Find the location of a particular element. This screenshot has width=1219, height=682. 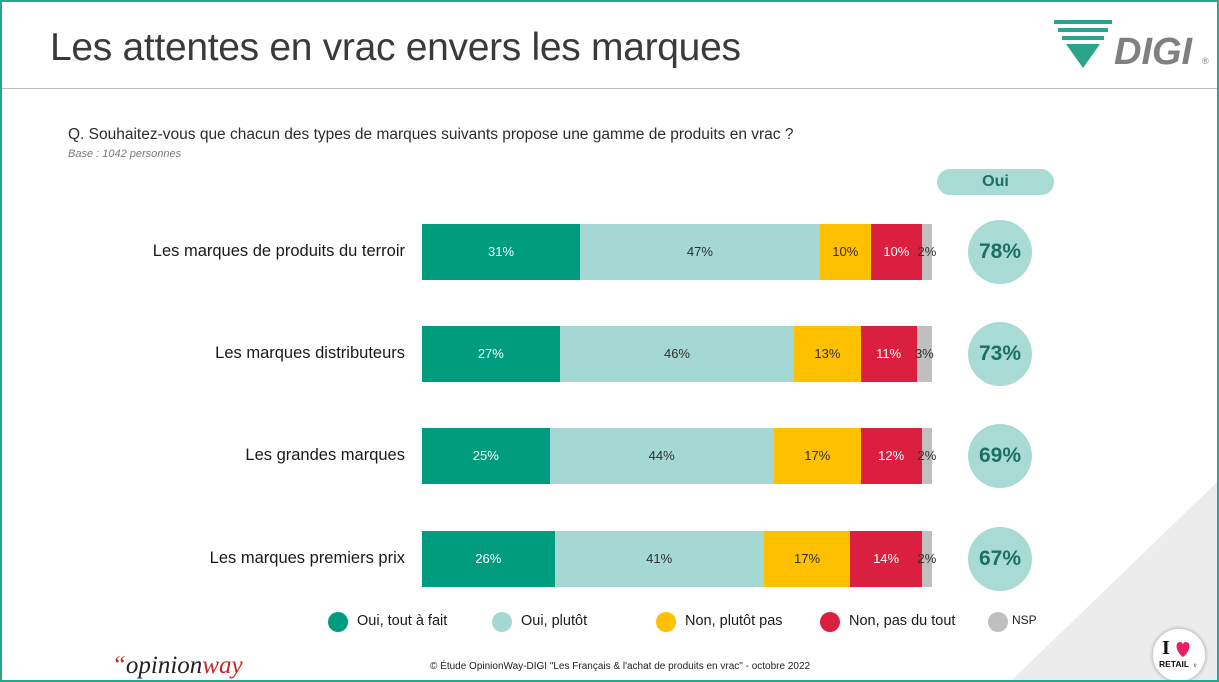

bar-value-label: 27% is located at coordinates (490, 353).